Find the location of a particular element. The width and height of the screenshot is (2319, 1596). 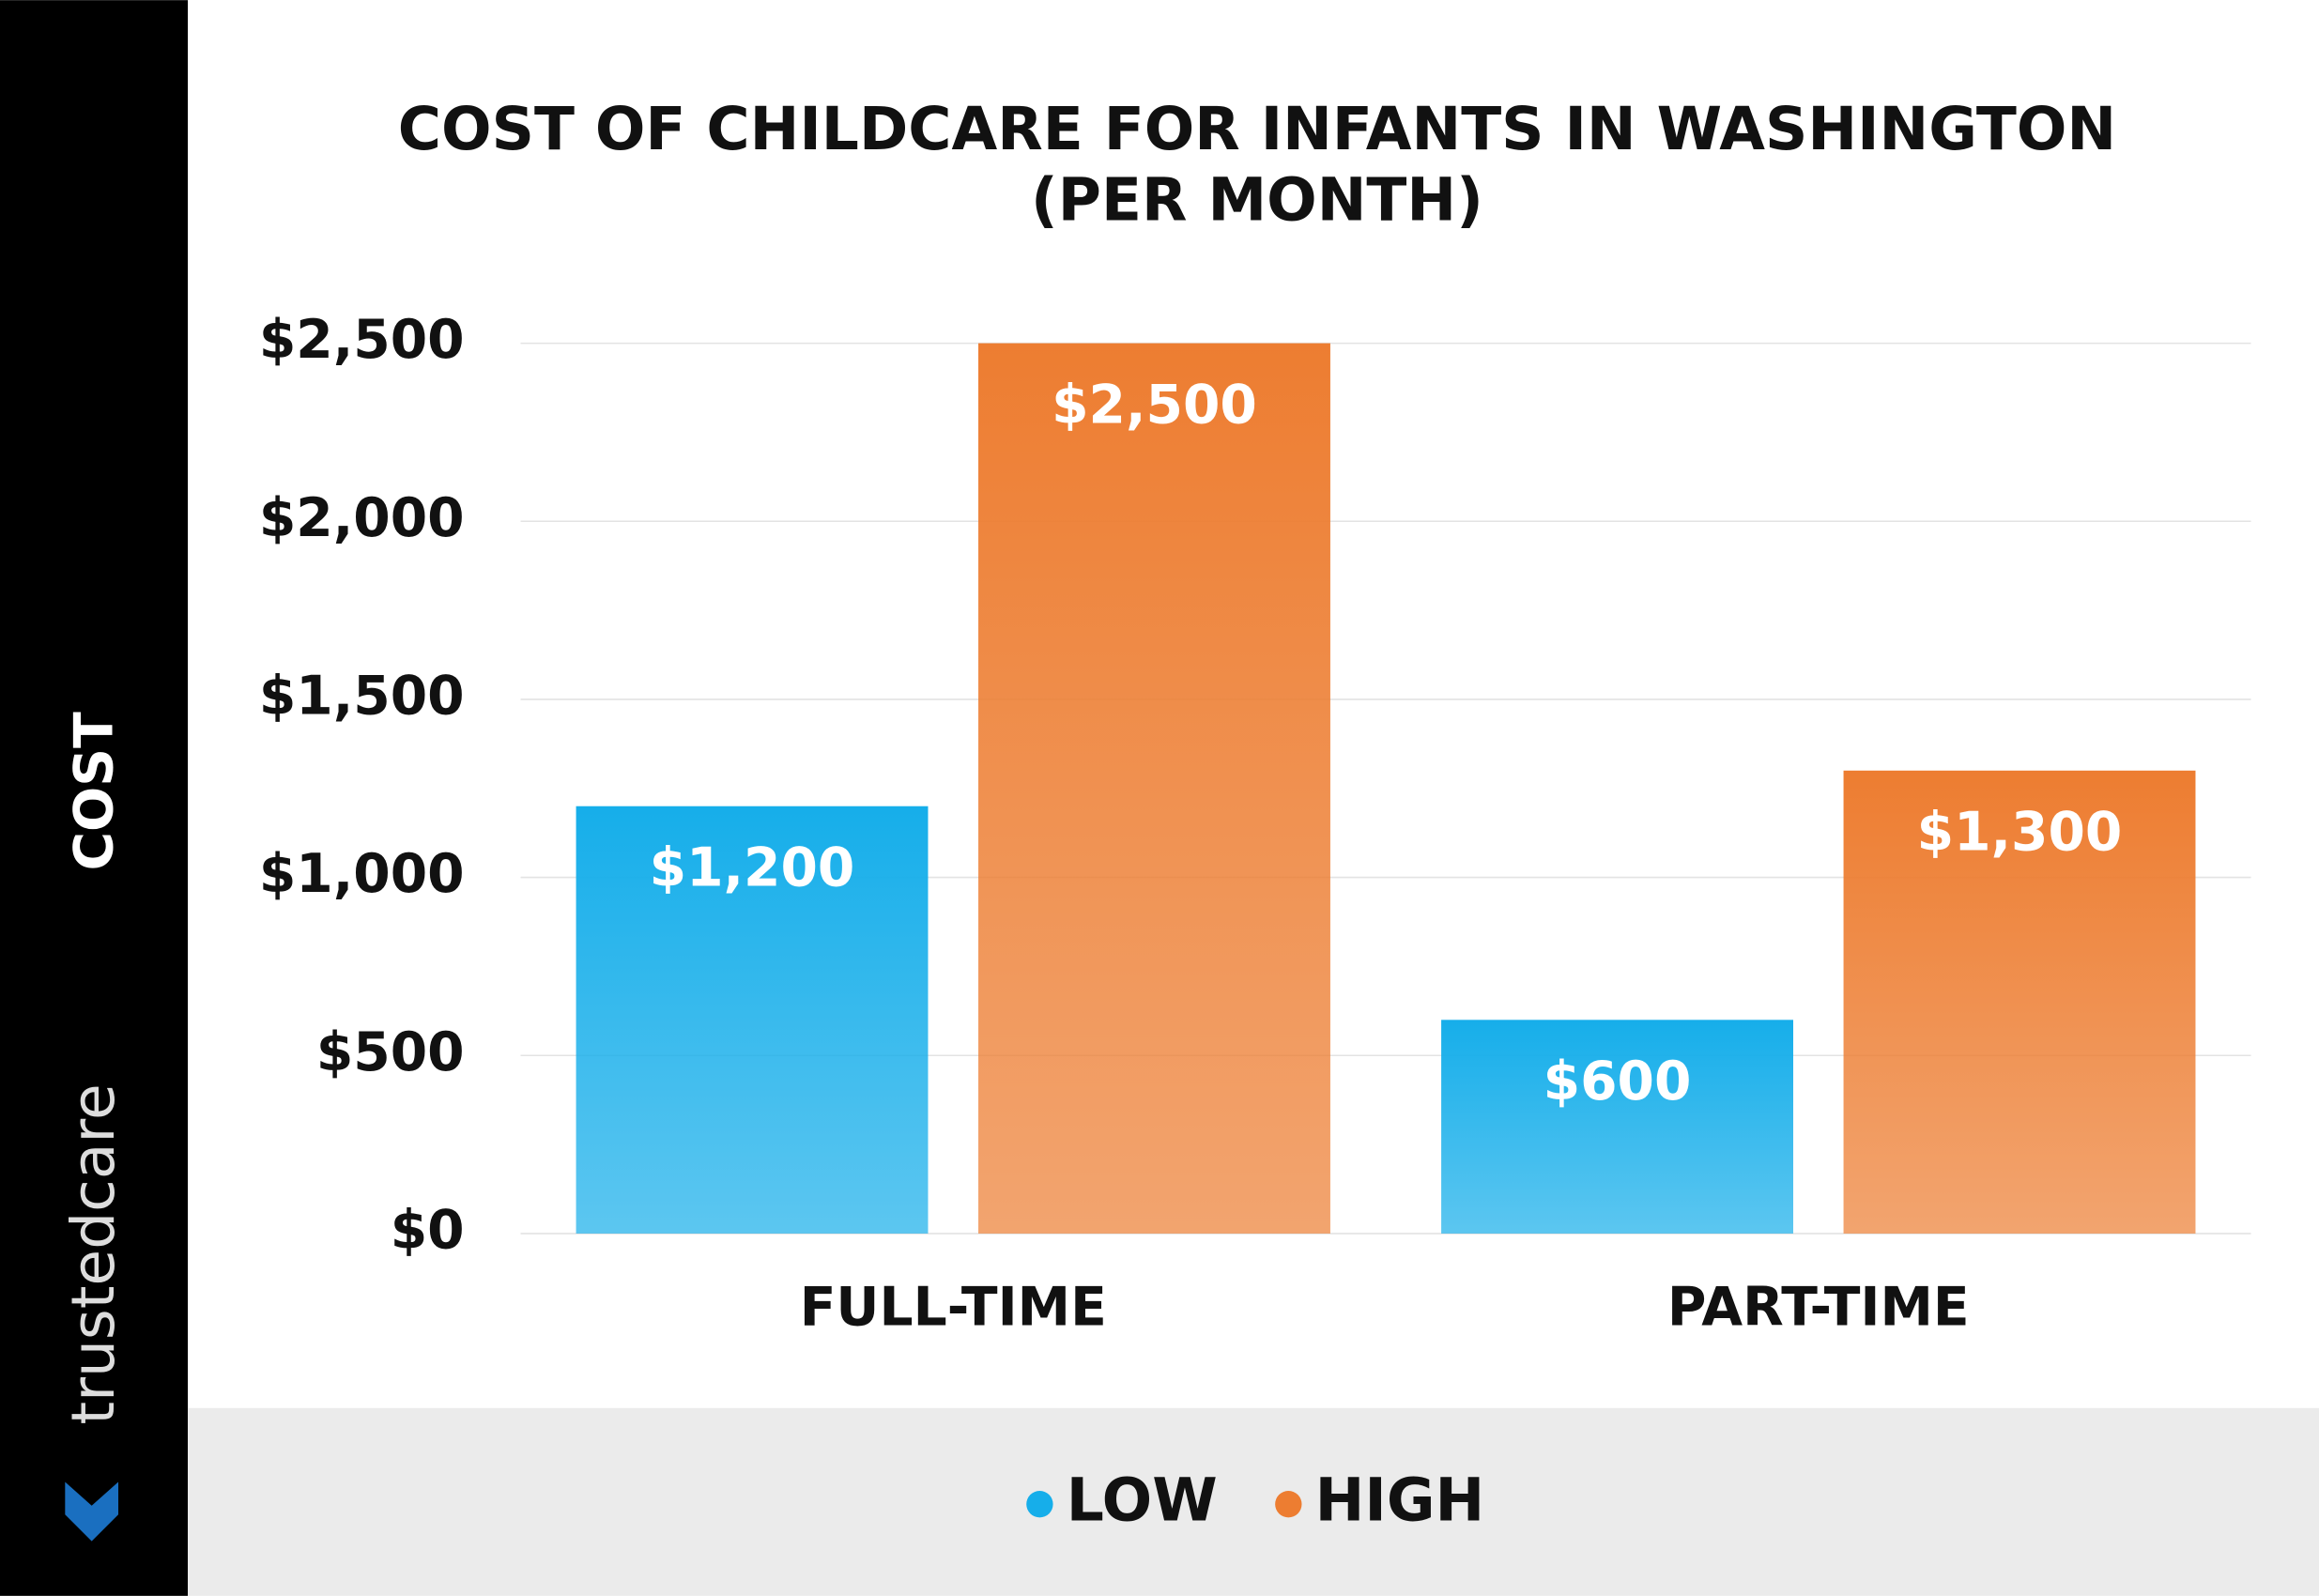

legend-label: HIGH is located at coordinates (1400, 1500).